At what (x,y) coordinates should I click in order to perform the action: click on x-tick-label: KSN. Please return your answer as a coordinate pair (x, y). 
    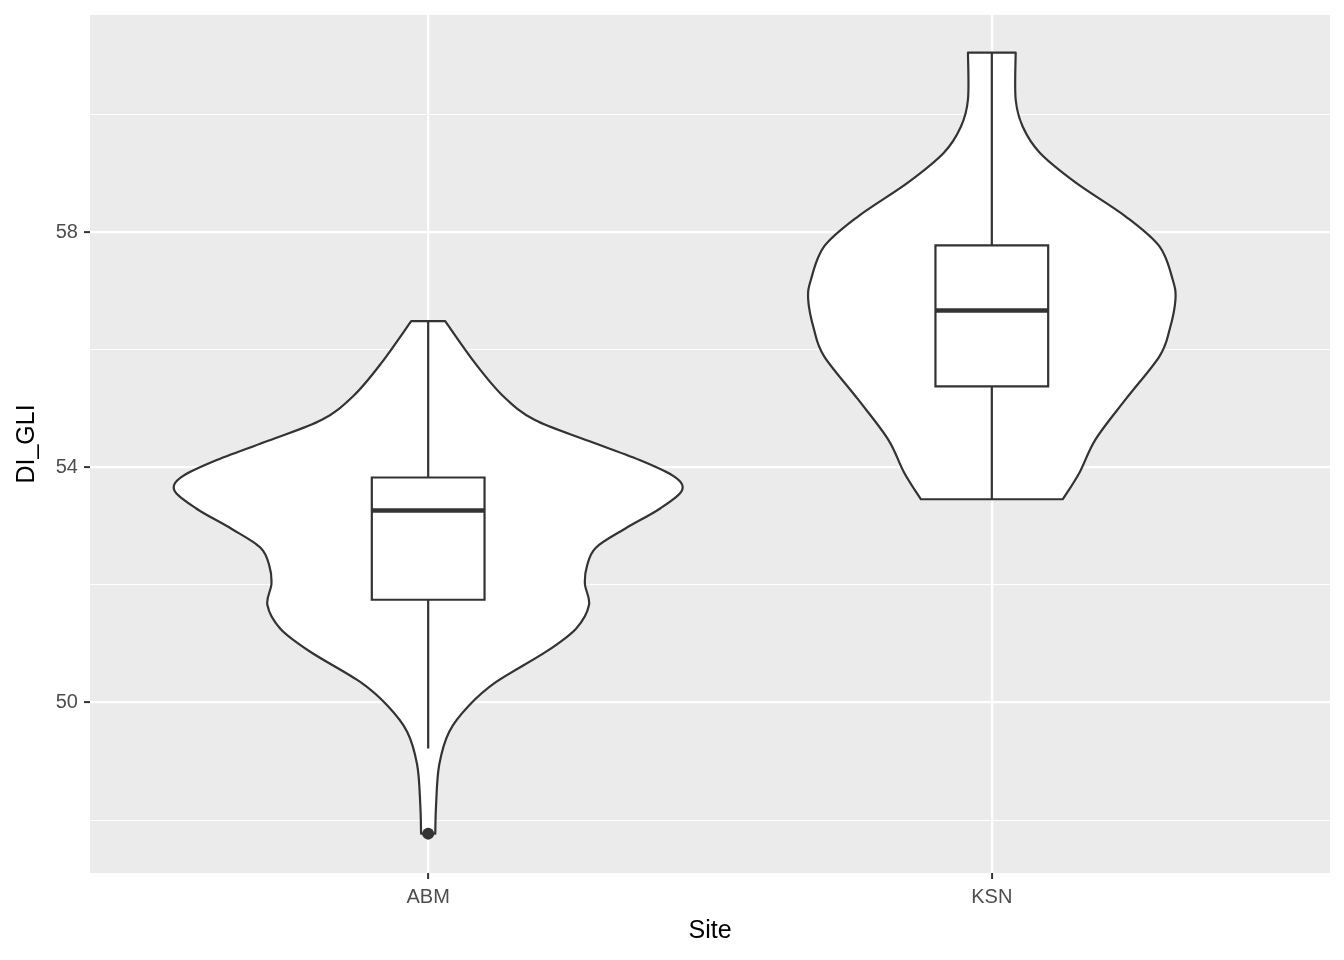
    Looking at the image, I should click on (992, 895).